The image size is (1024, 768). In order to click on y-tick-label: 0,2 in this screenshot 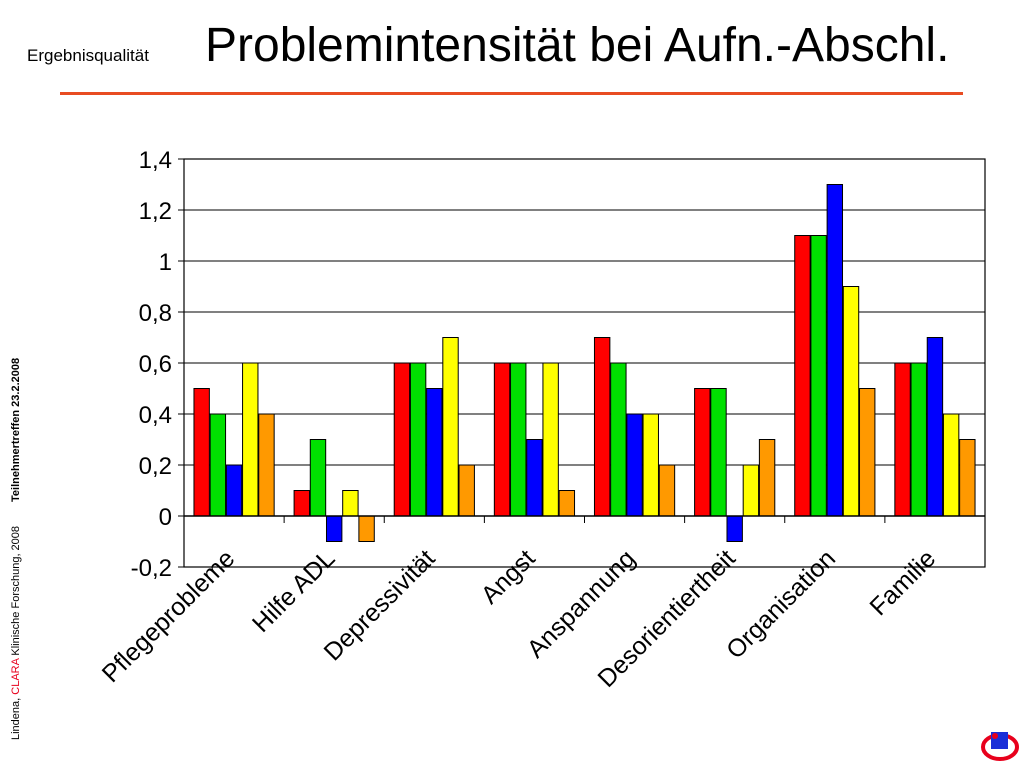, I will do `click(155, 466)`.